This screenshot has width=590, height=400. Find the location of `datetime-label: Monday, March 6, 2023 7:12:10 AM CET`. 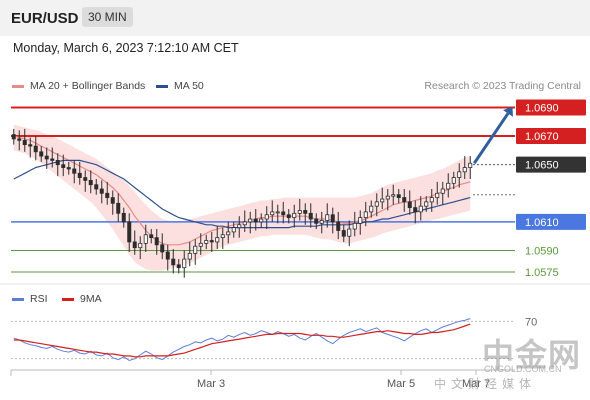

datetime-label: Monday, March 6, 2023 7:12:10 AM CET is located at coordinates (126, 48).